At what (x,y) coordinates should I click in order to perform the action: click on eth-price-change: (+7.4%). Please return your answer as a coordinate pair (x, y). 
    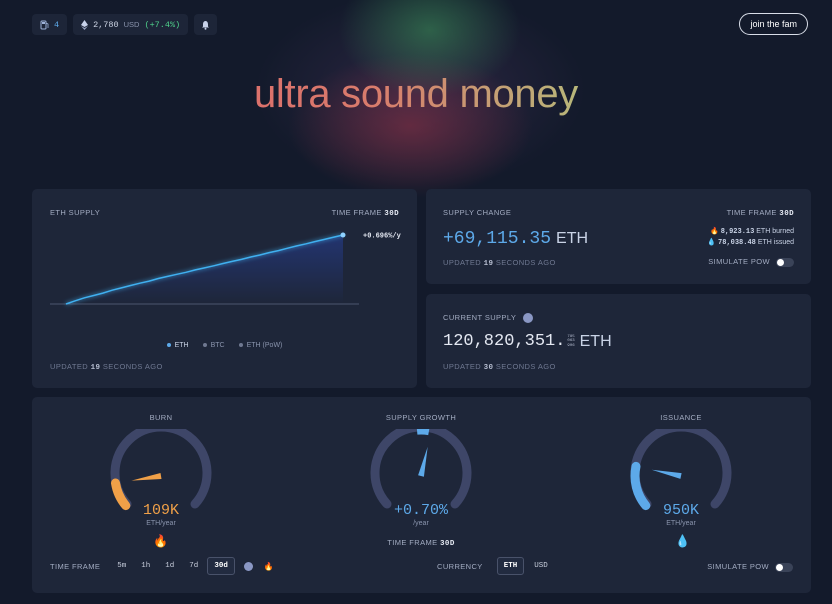
    Looking at the image, I should click on (162, 24).